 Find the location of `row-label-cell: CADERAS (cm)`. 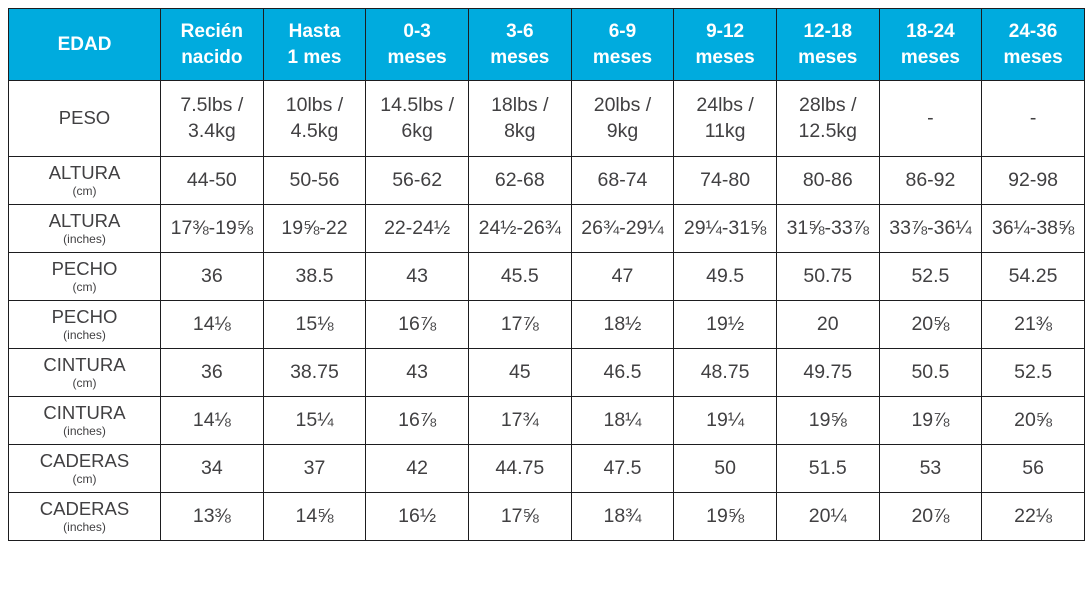

row-label-cell: CADERAS (cm) is located at coordinates (84, 468).